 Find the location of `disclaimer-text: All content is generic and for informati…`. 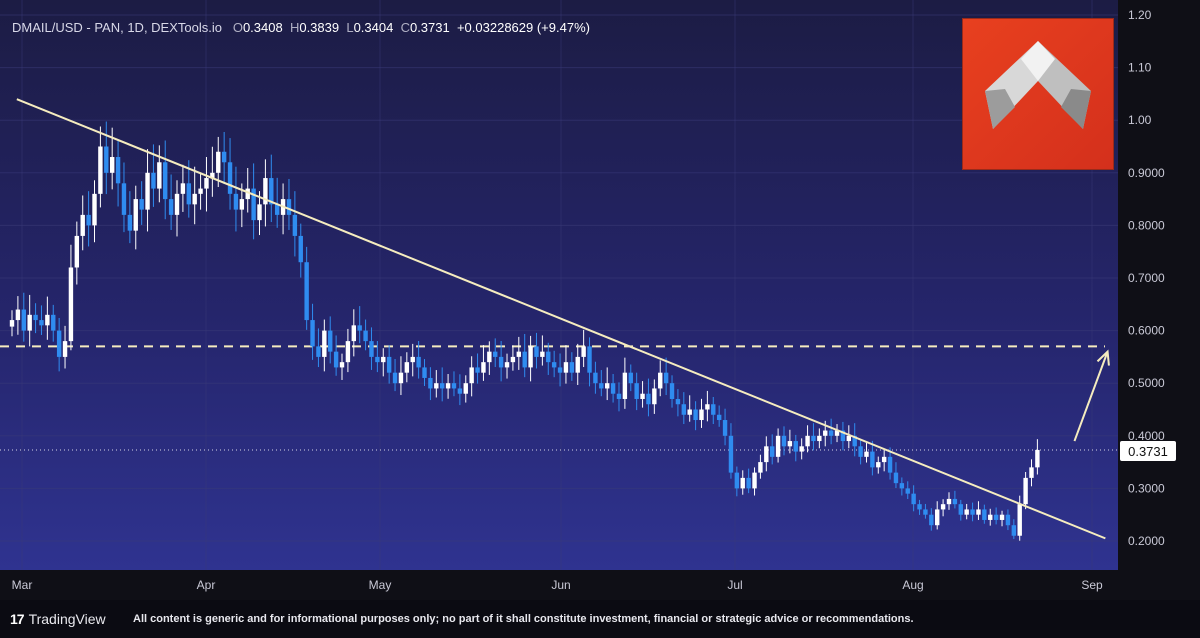

disclaimer-text: All content is generic and for informati… is located at coordinates (523, 619).